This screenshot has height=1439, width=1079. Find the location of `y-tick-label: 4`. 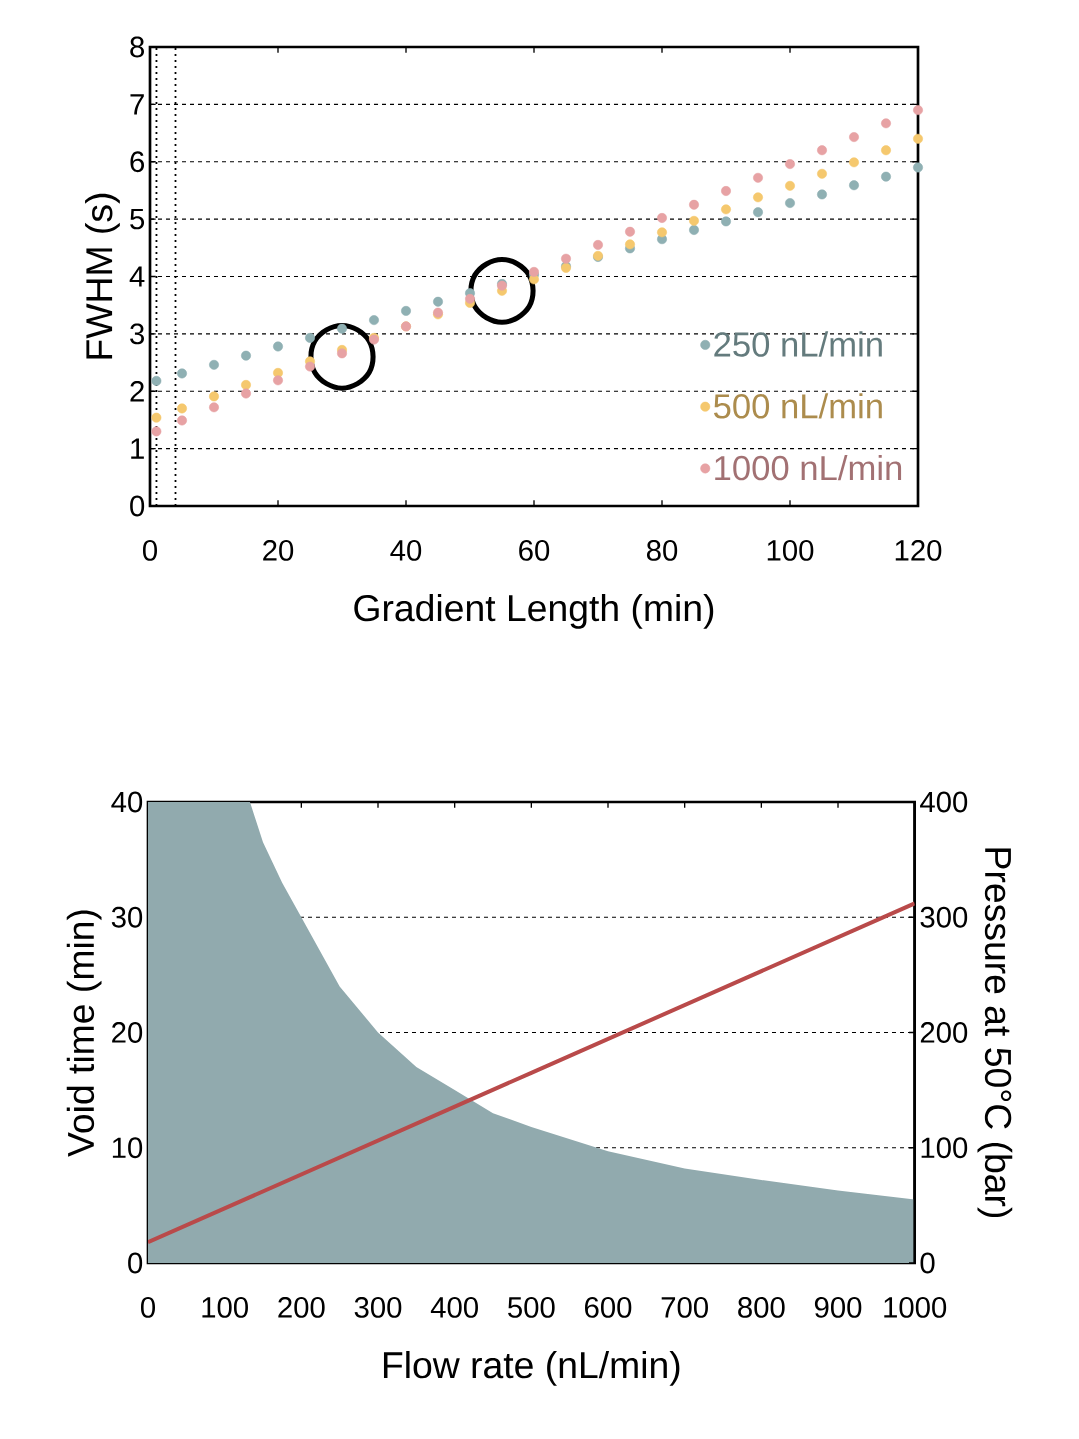

y-tick-label: 4 is located at coordinates (137, 276).